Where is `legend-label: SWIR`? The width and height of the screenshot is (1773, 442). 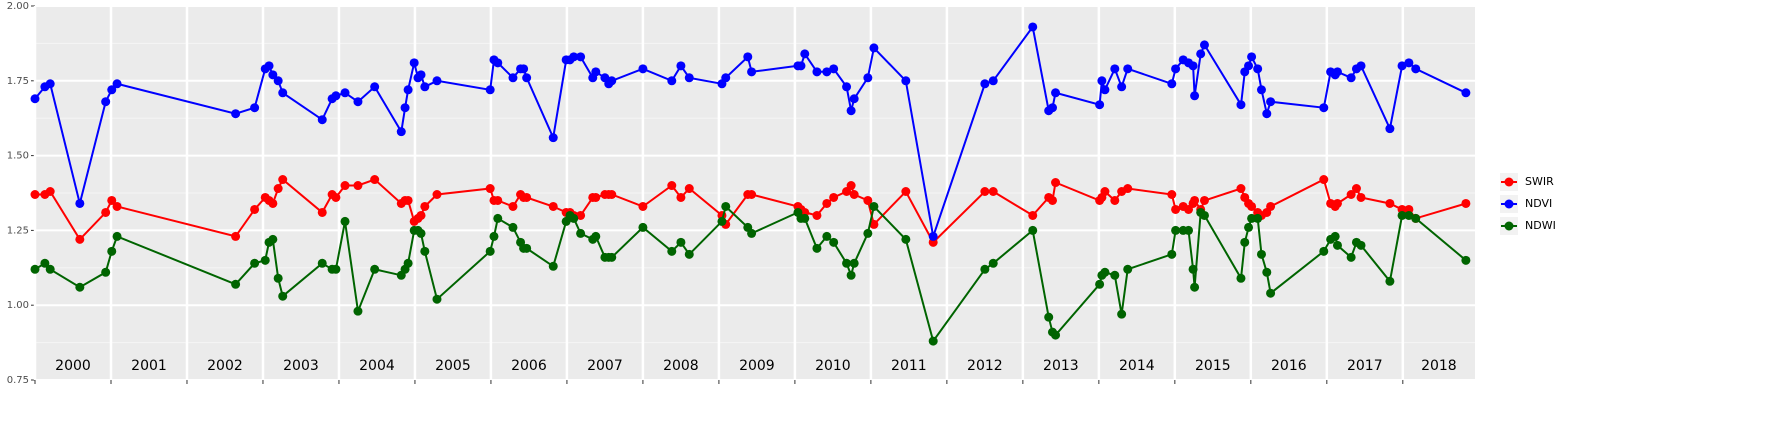 legend-label: SWIR is located at coordinates (1539, 181).